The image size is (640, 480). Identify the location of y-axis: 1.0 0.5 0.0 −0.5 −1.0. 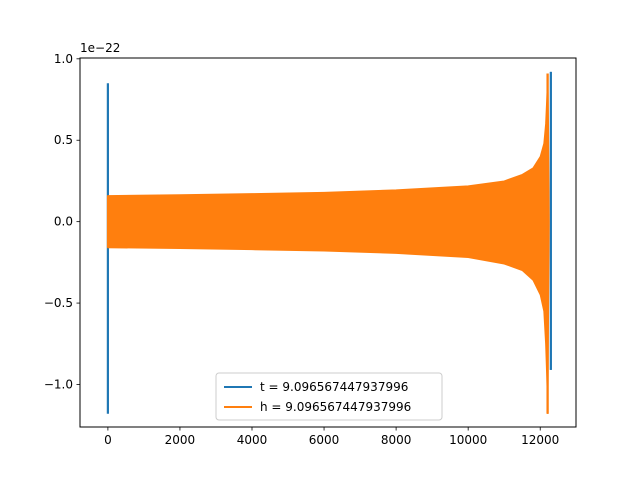
(62, 221).